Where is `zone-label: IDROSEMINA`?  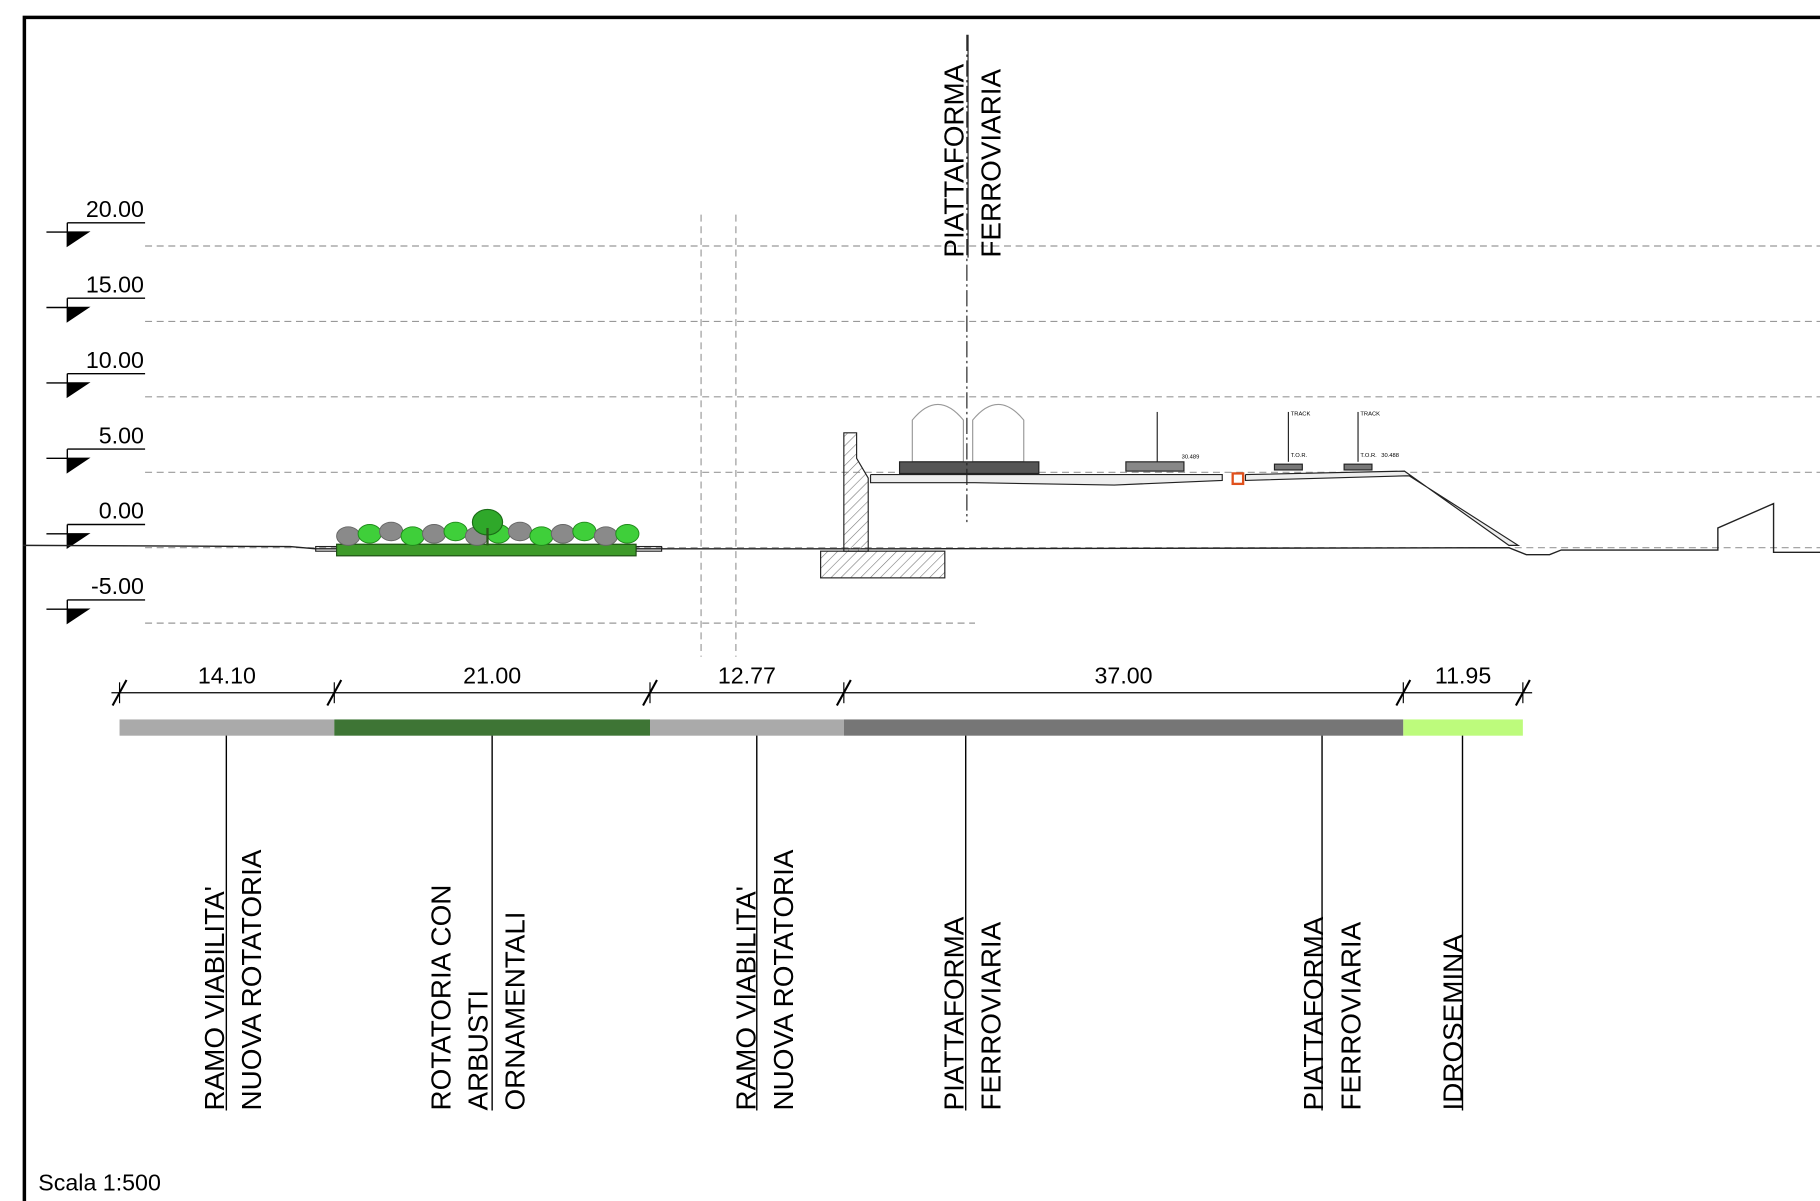
zone-label: IDROSEMINA is located at coordinates (1452, 1022).